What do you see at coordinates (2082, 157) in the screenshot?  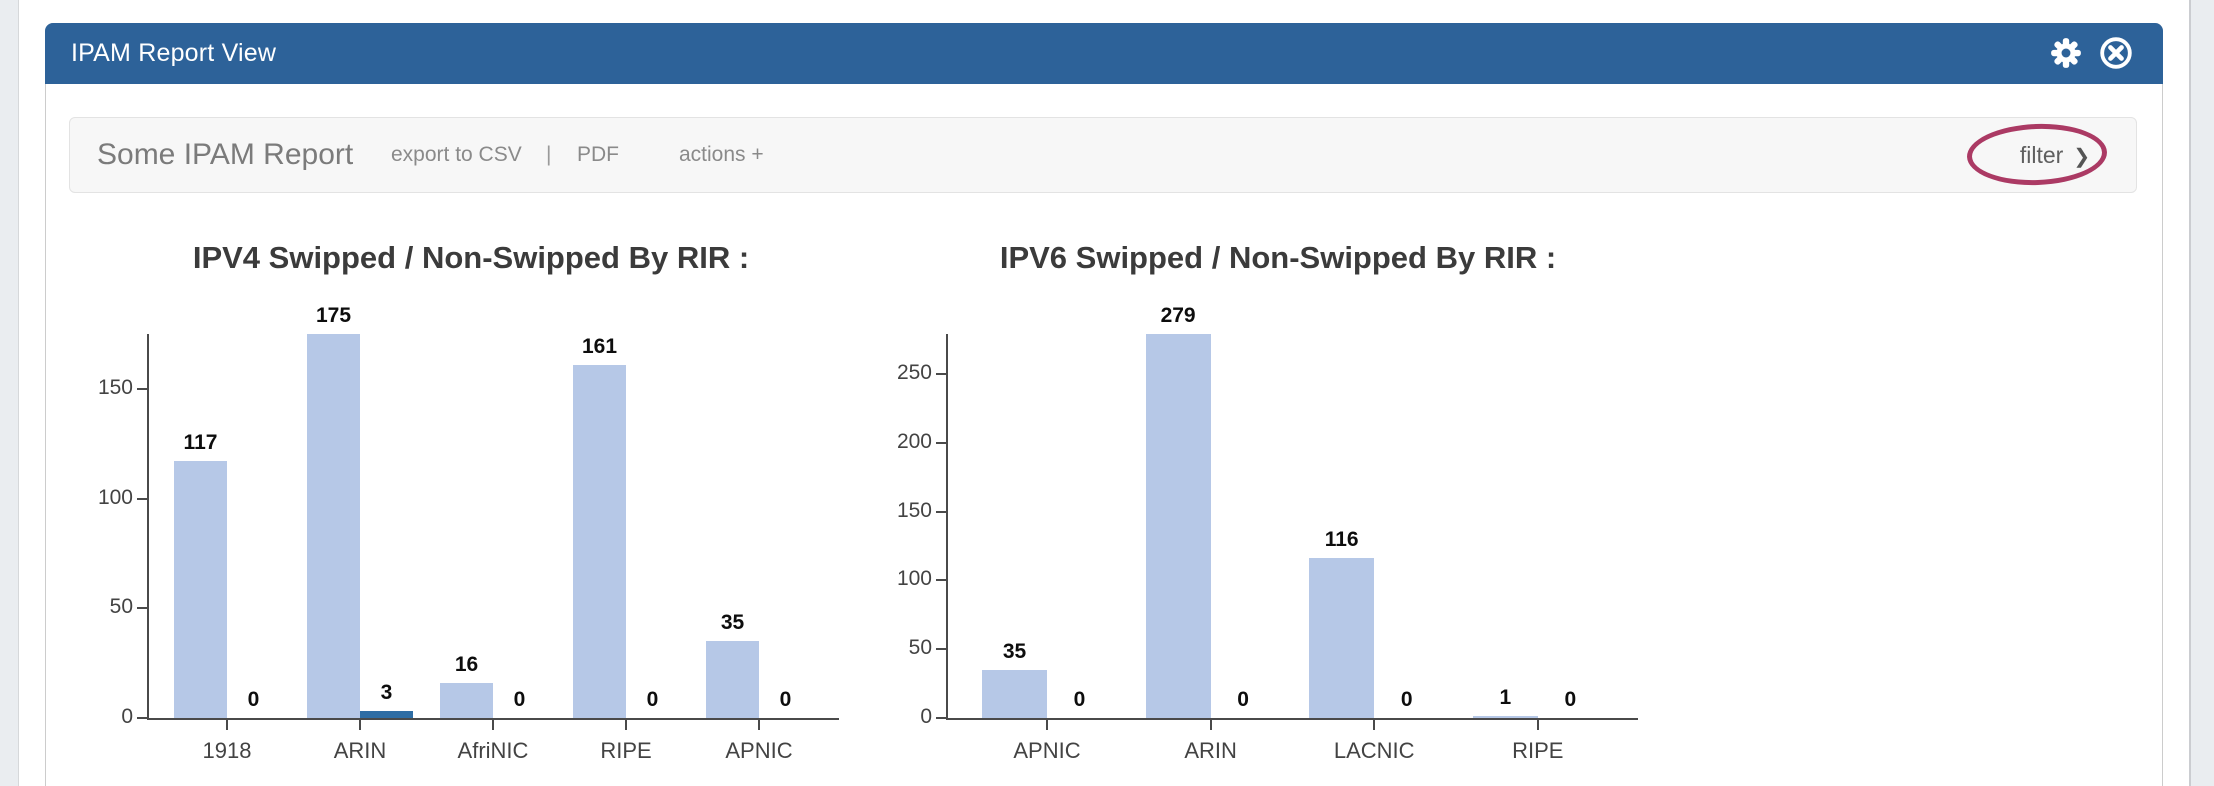 I see `chevron-right-icon: ❯` at bounding box center [2082, 157].